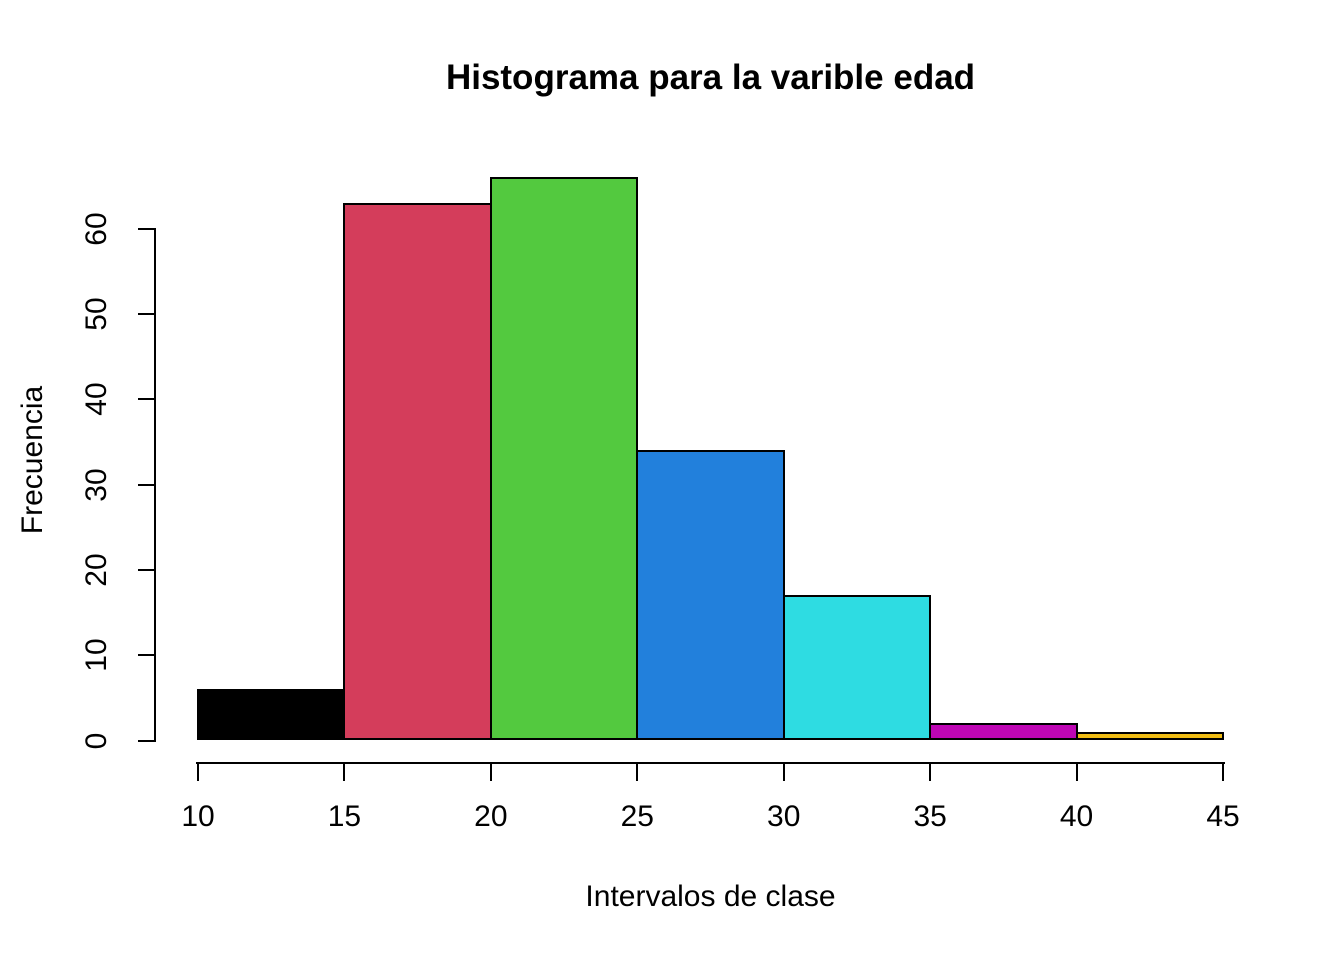 The image size is (1344, 960). Describe the element at coordinates (1223, 816) in the screenshot. I see `x-tick-label: 45` at that location.